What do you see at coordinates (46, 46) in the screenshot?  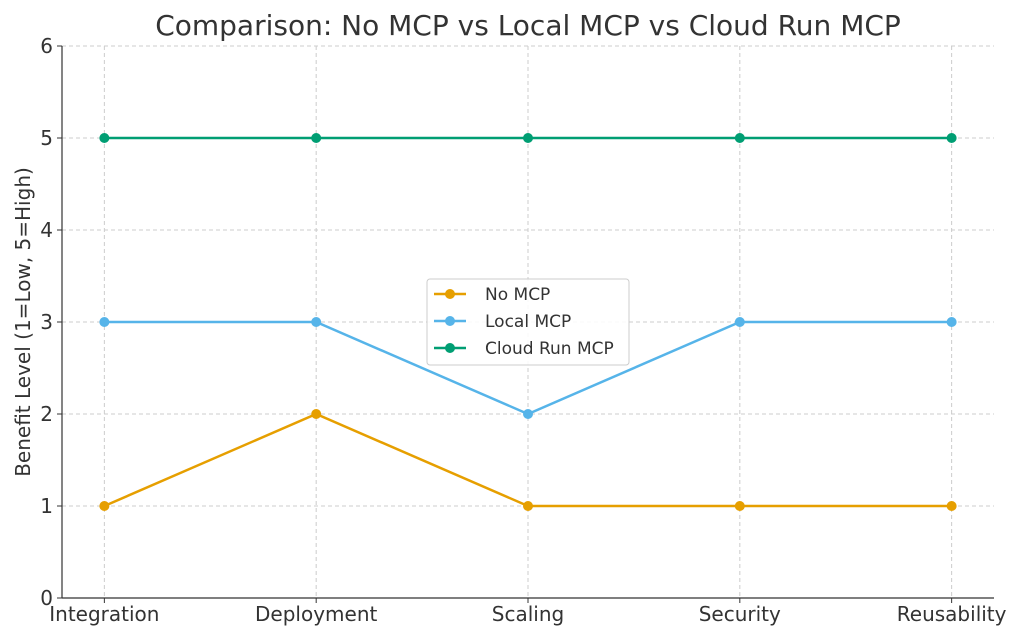 I see `y-tick-label: 6` at bounding box center [46, 46].